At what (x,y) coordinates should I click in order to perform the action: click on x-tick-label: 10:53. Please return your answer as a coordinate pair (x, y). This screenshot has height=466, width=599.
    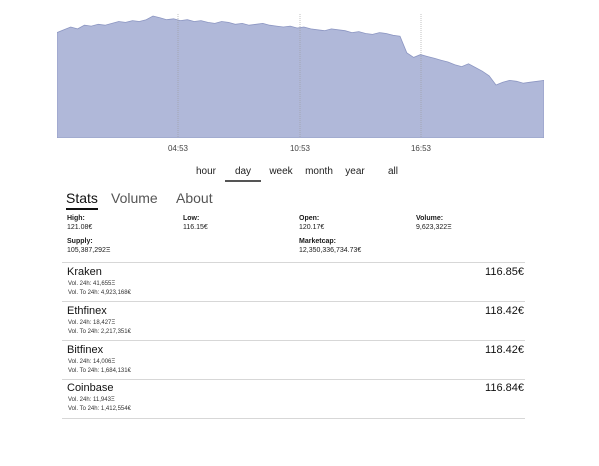
    Looking at the image, I should click on (300, 148).